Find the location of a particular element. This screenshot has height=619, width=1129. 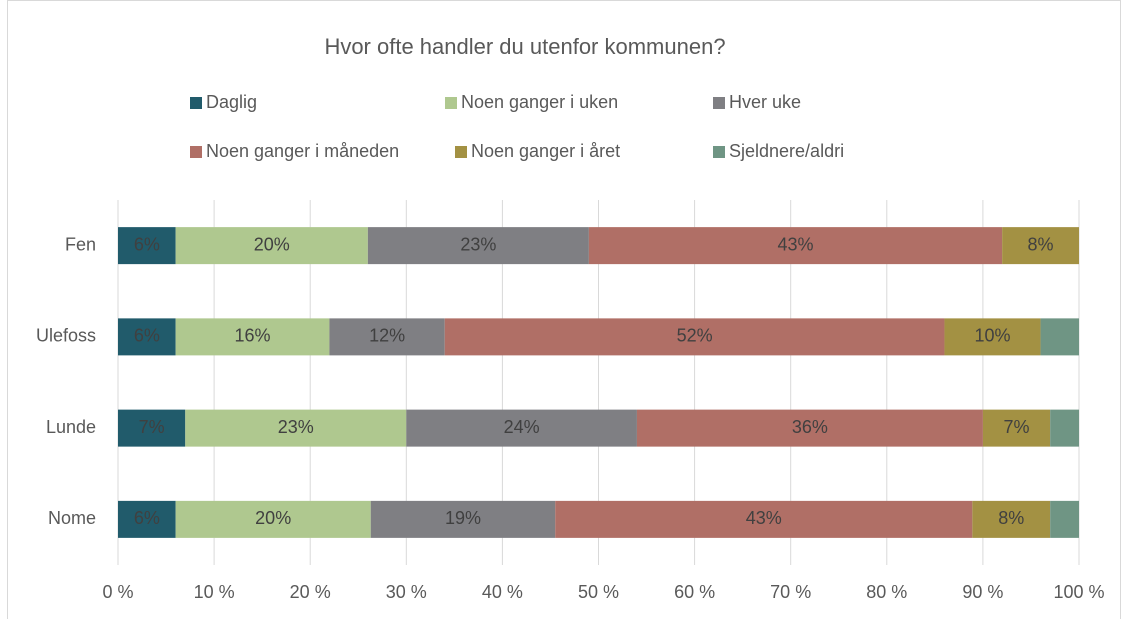

legend-label: Noen ganger i uken is located at coordinates (539, 102).